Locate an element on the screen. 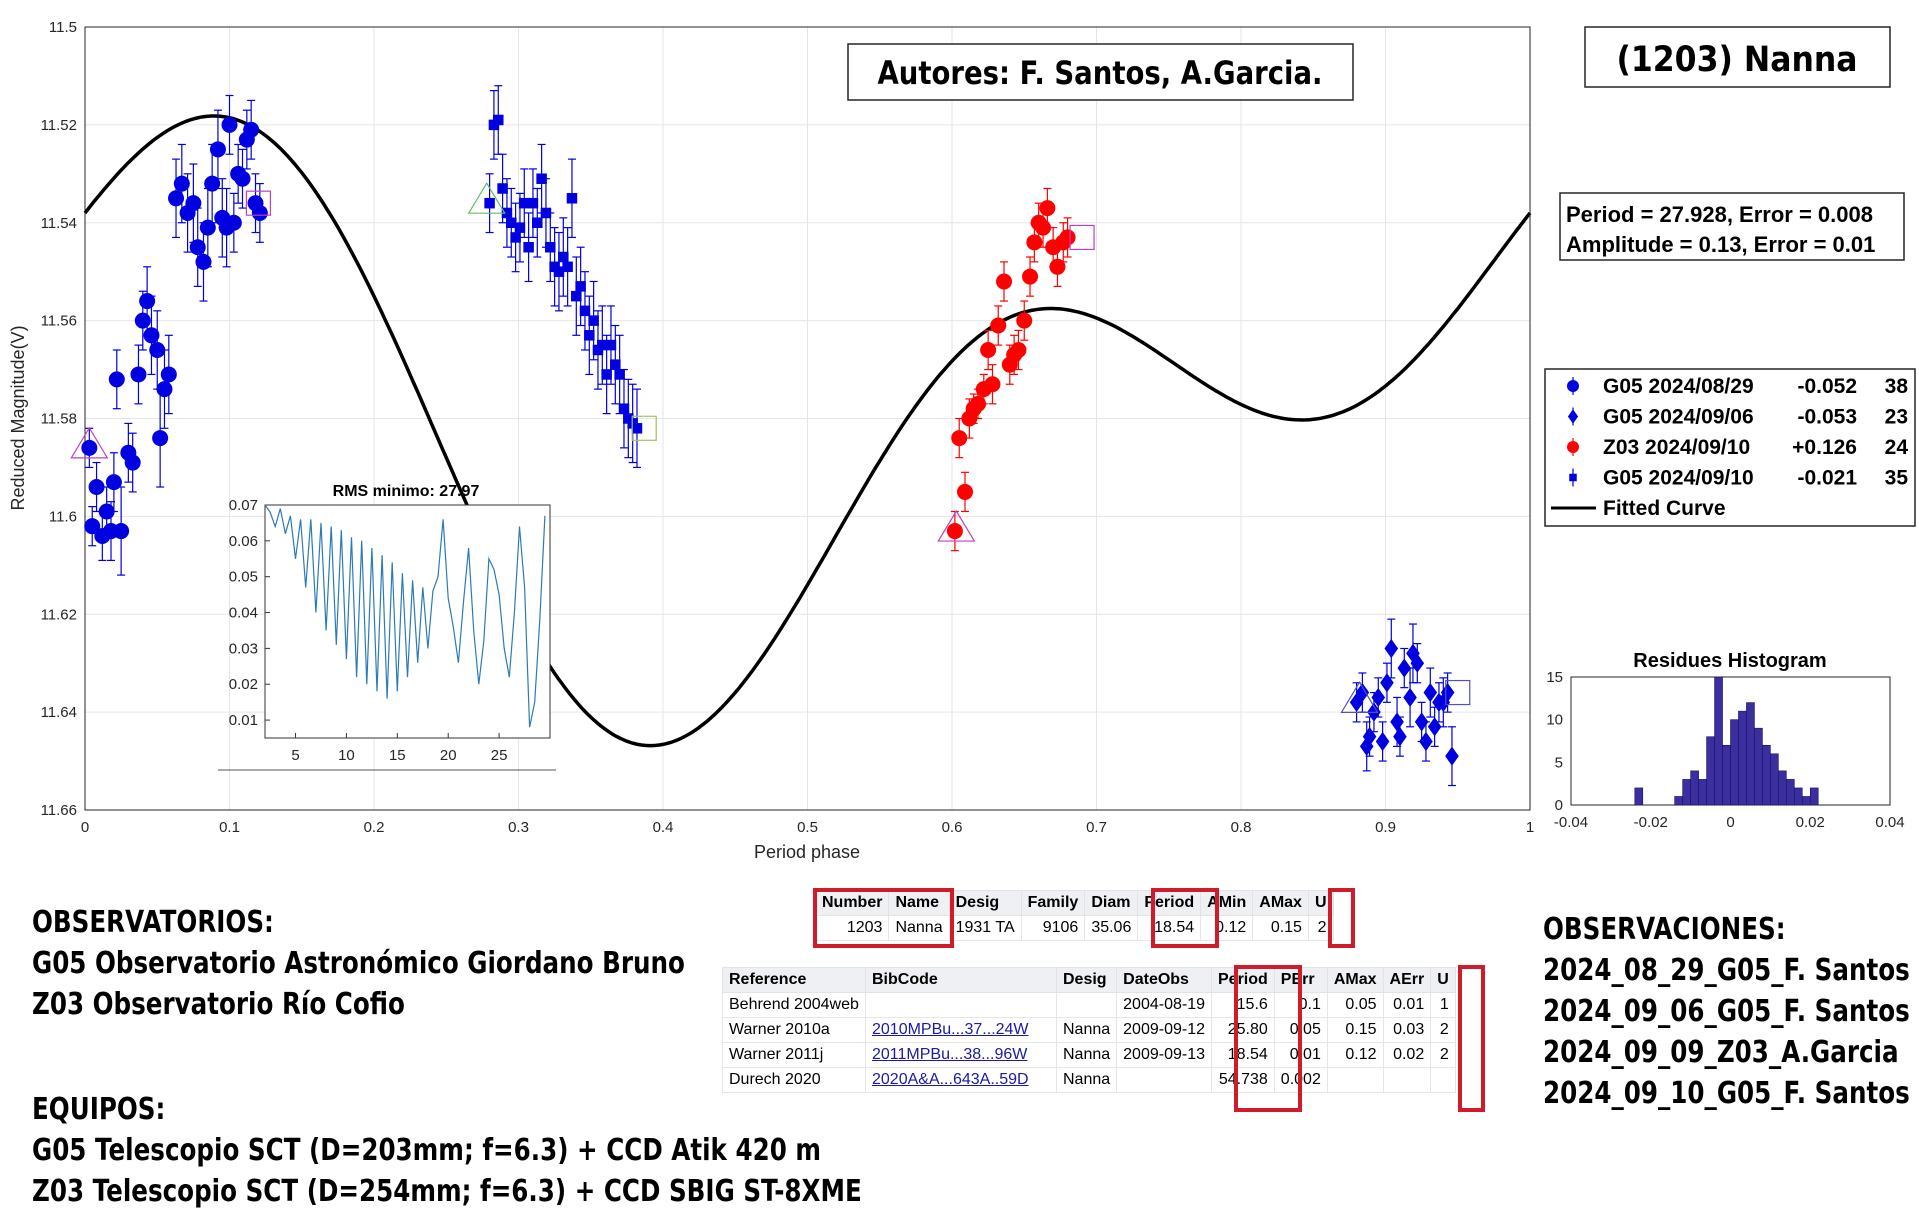 This screenshot has width=1919, height=1218. equipos-heading: EQUIPOS: is located at coordinates (99, 1109).